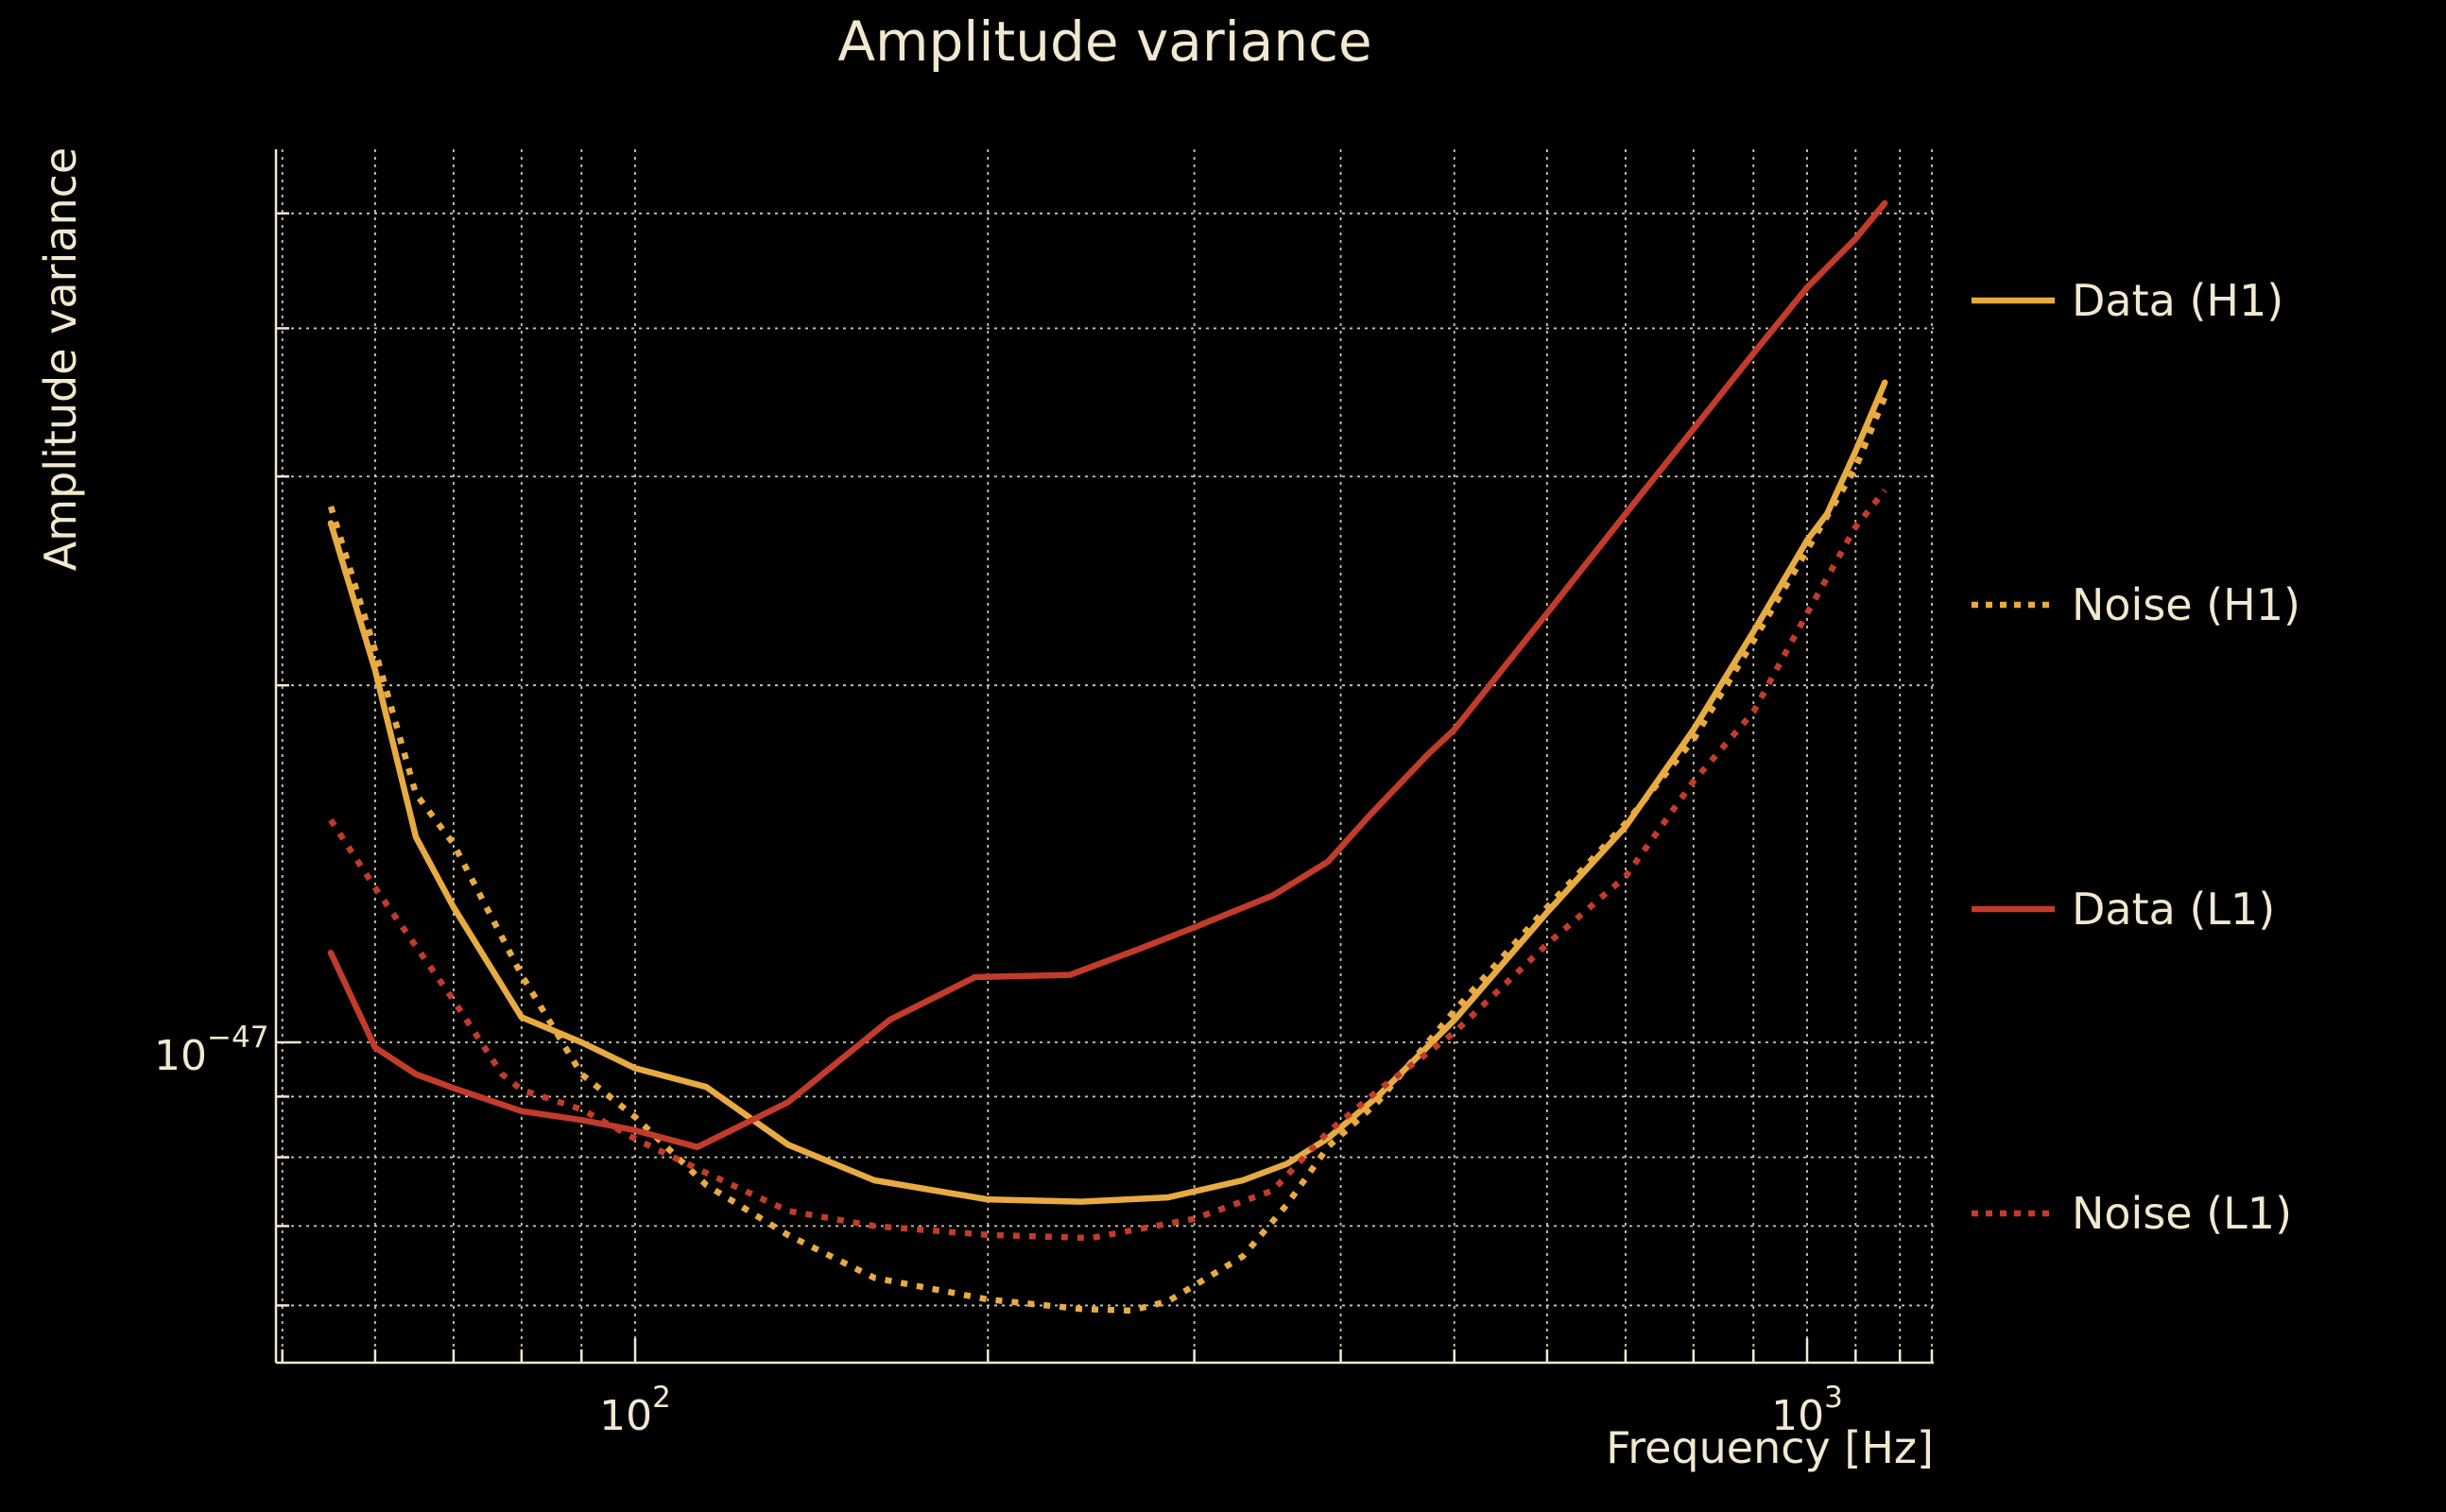 The height and width of the screenshot is (1512, 2446). What do you see at coordinates (211, 1050) in the screenshot?
I see `y-tick-label-1e-47: 10−47` at bounding box center [211, 1050].